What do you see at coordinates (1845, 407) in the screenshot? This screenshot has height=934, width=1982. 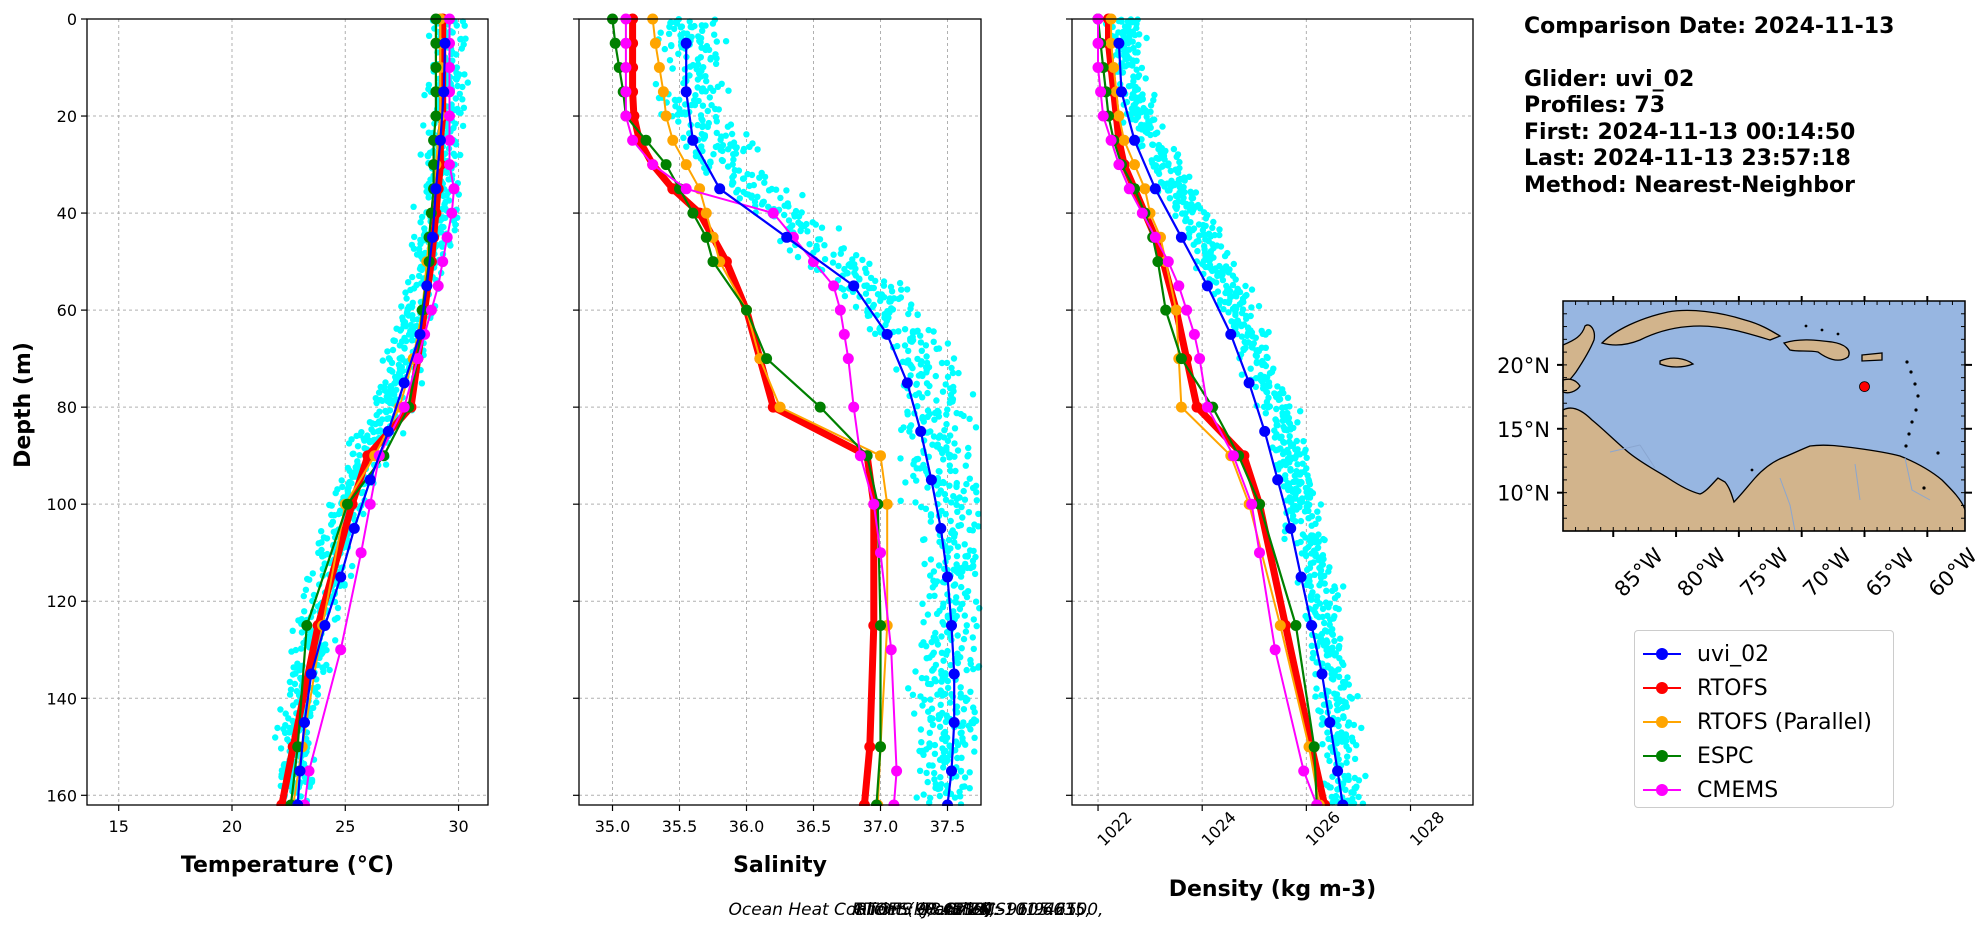 I see `map-islands` at bounding box center [1845, 407].